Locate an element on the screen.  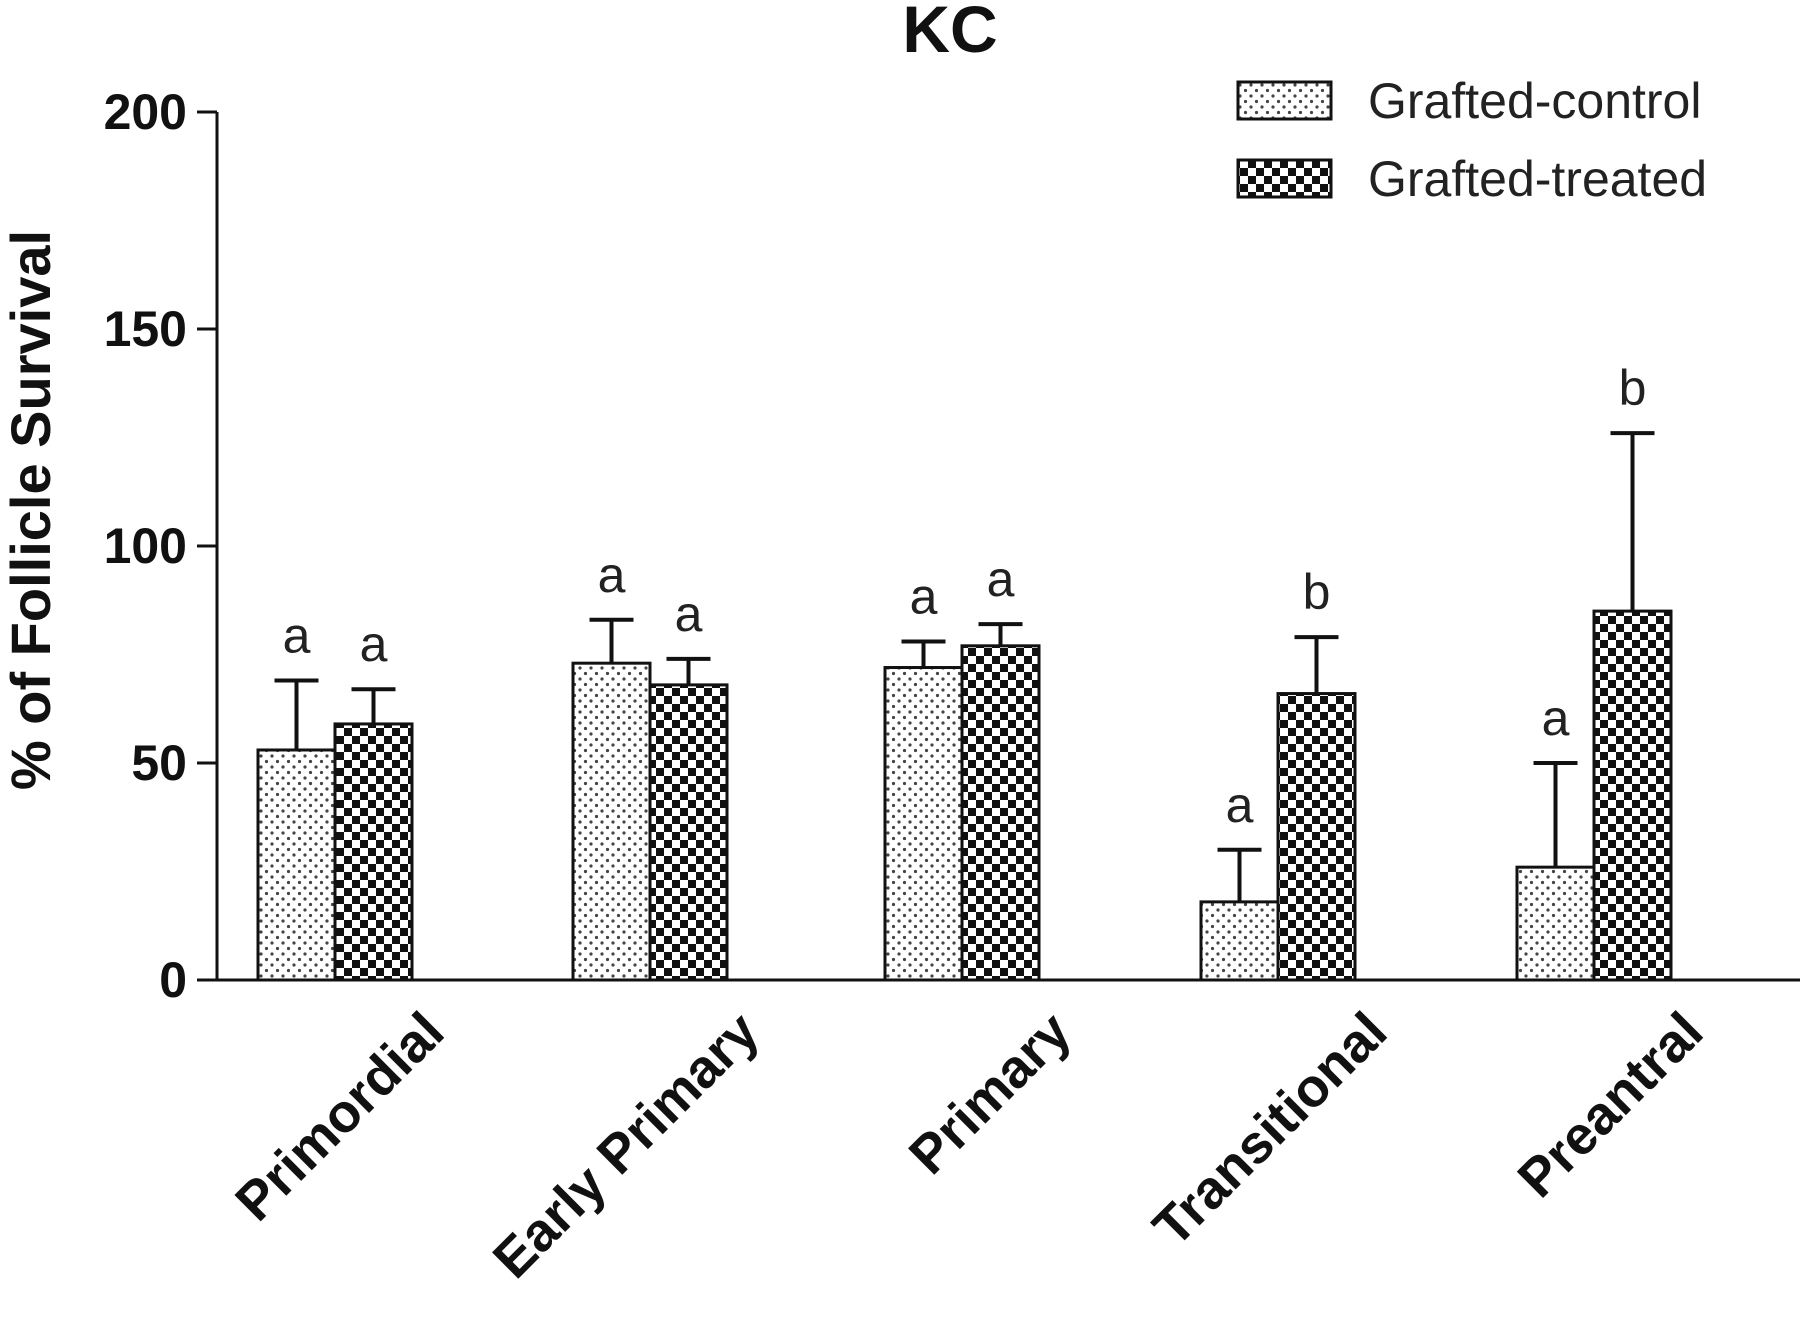
x-tick-label: Early Primary is located at coordinates (626, 1145).